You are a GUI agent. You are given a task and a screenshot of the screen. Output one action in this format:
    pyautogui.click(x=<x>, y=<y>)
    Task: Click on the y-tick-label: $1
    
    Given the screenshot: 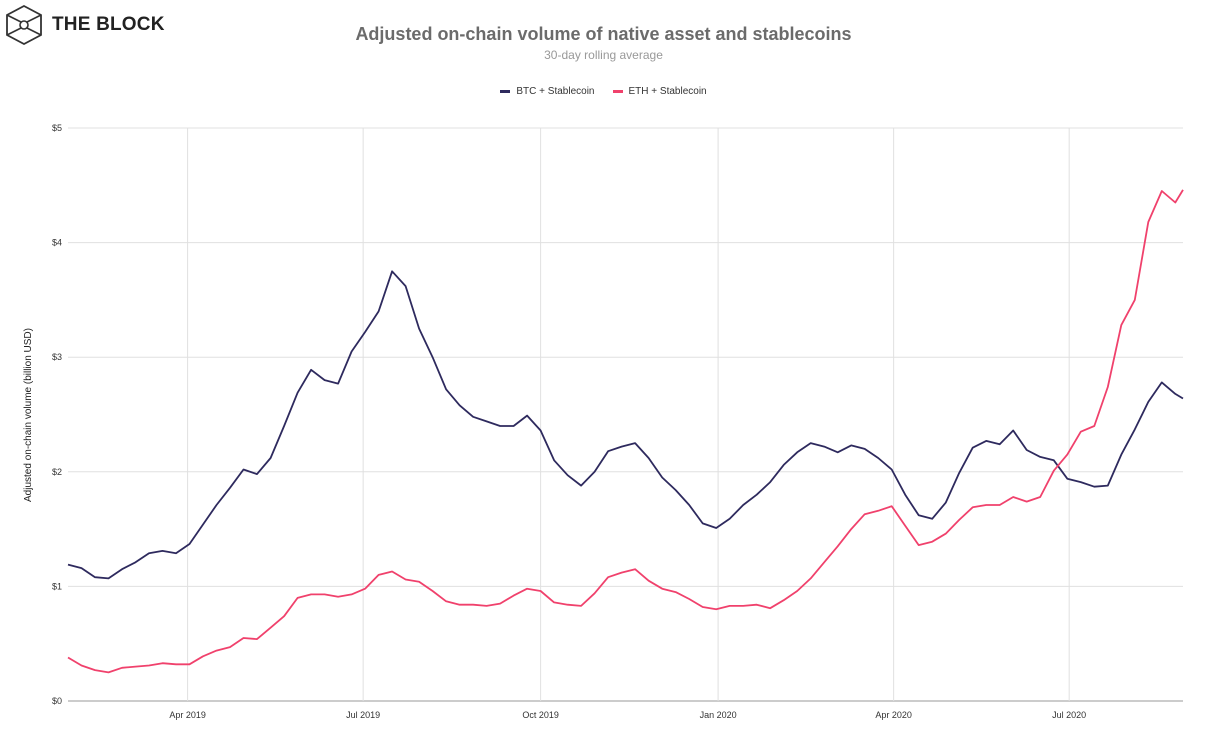 What is the action you would take?
    pyautogui.click(x=57, y=586)
    